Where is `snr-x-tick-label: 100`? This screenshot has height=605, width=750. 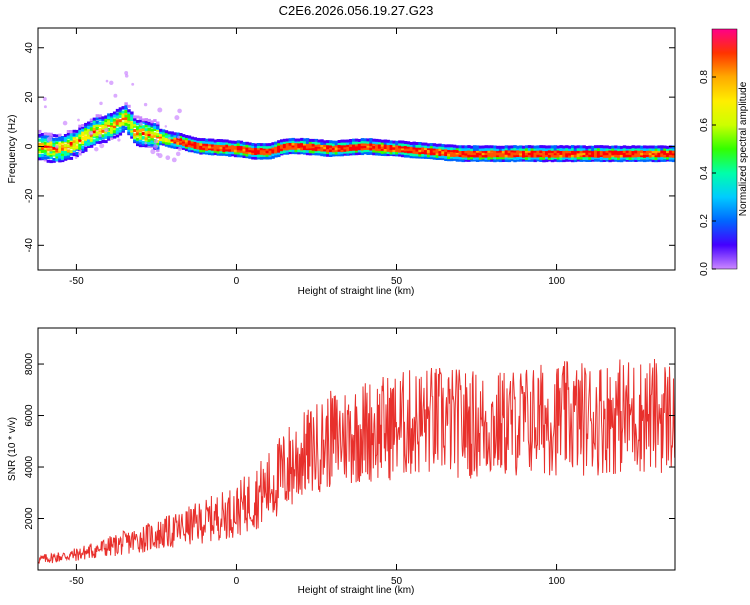
snr-x-tick-label: 100 is located at coordinates (556, 581).